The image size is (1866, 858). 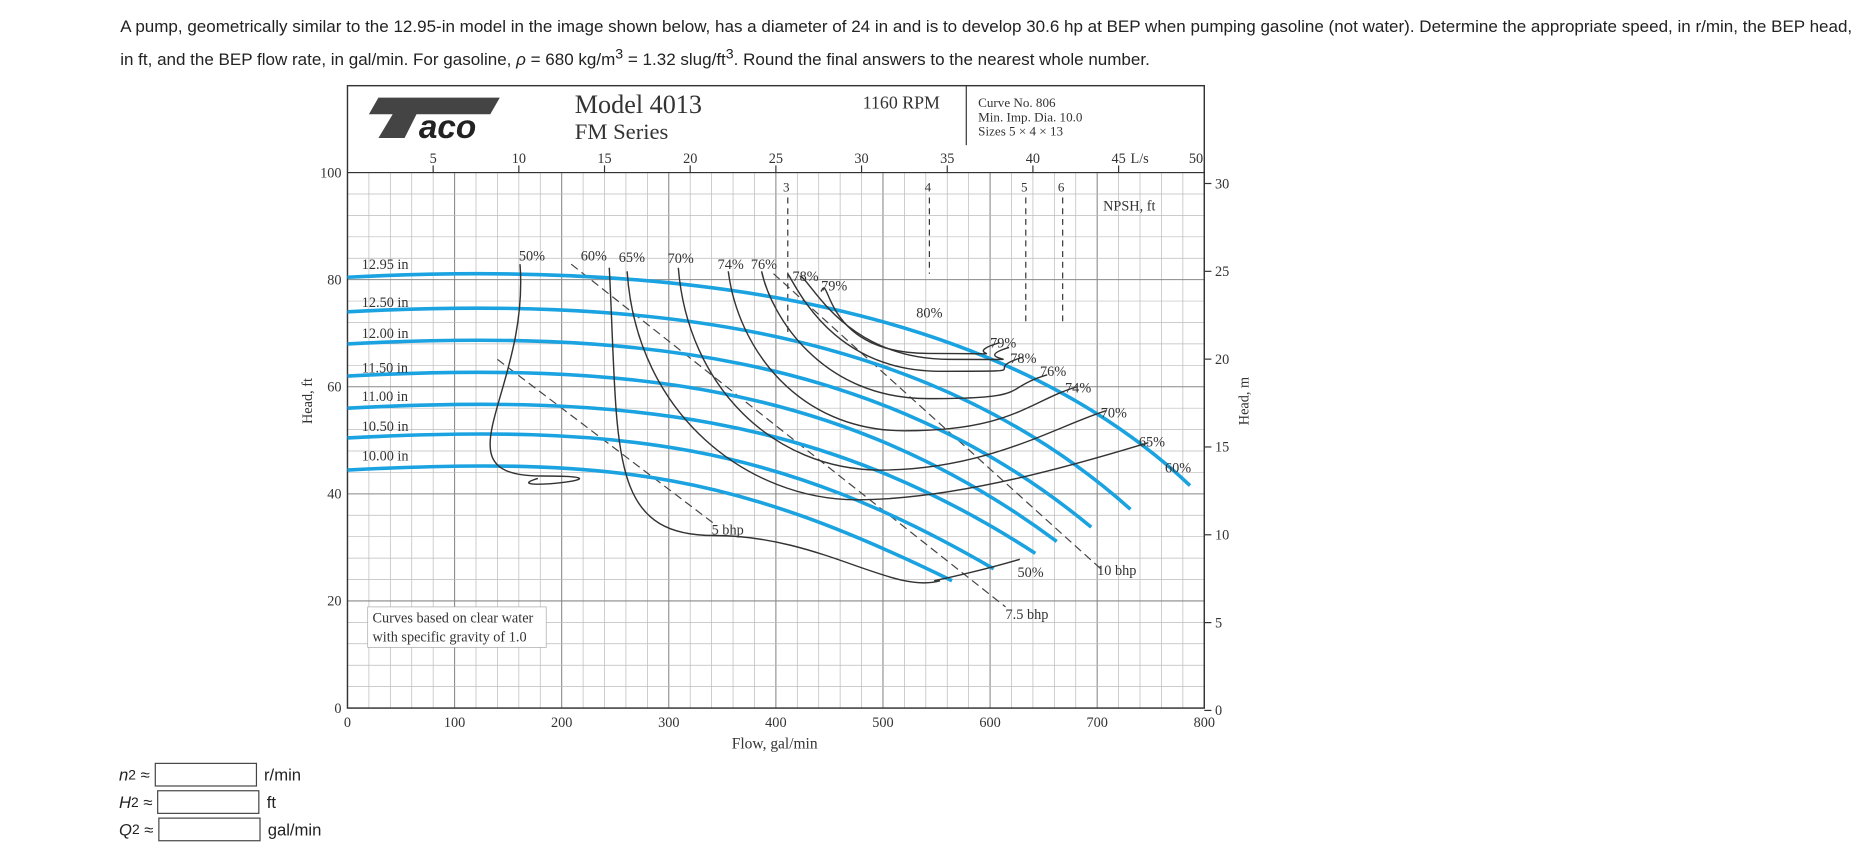 I want to click on note: Curves based on clear water, so click(x=452, y=618).